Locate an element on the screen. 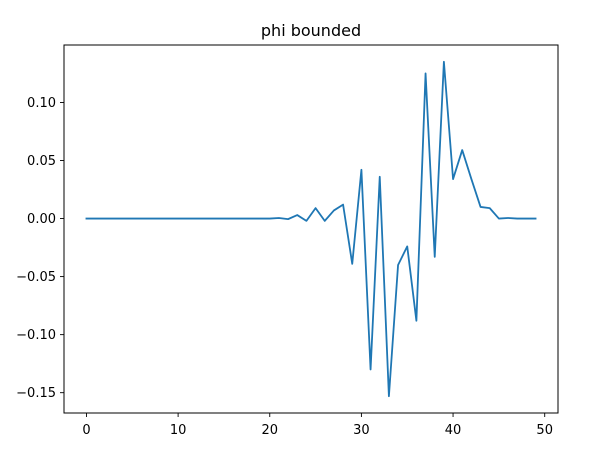 The image size is (606, 454). y-tick-label: −0.10 is located at coordinates (36, 335).